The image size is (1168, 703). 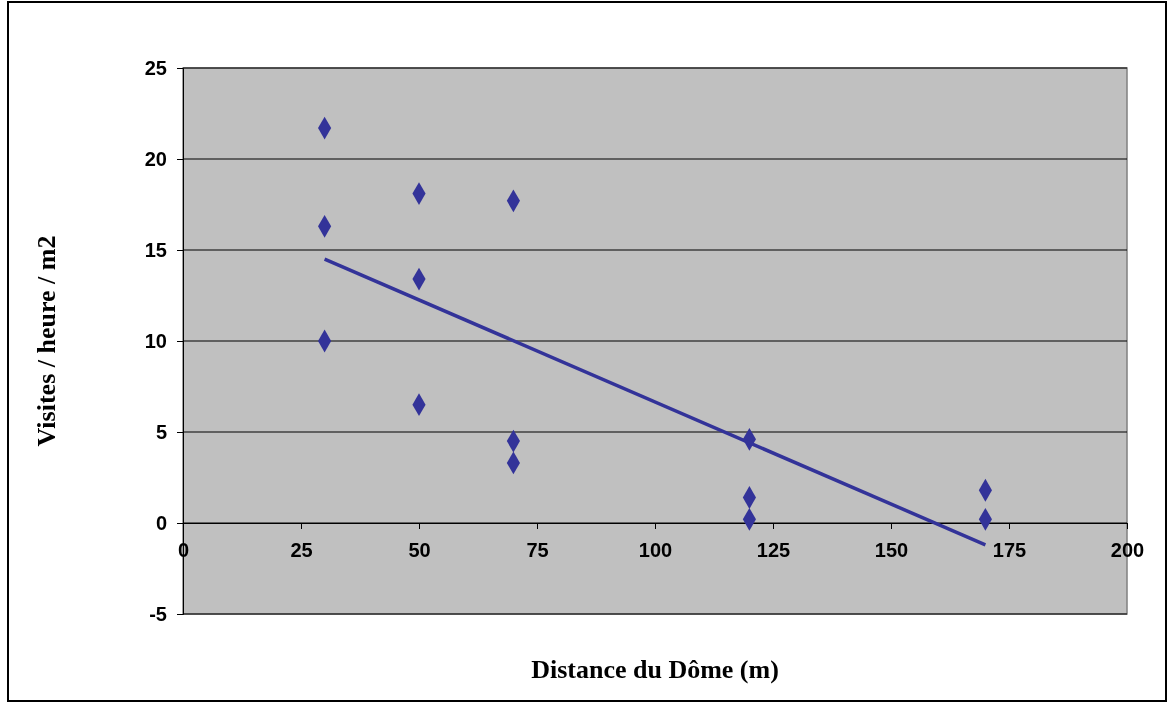 What do you see at coordinates (158, 613) in the screenshot?
I see `y-tick-label: -5` at bounding box center [158, 613].